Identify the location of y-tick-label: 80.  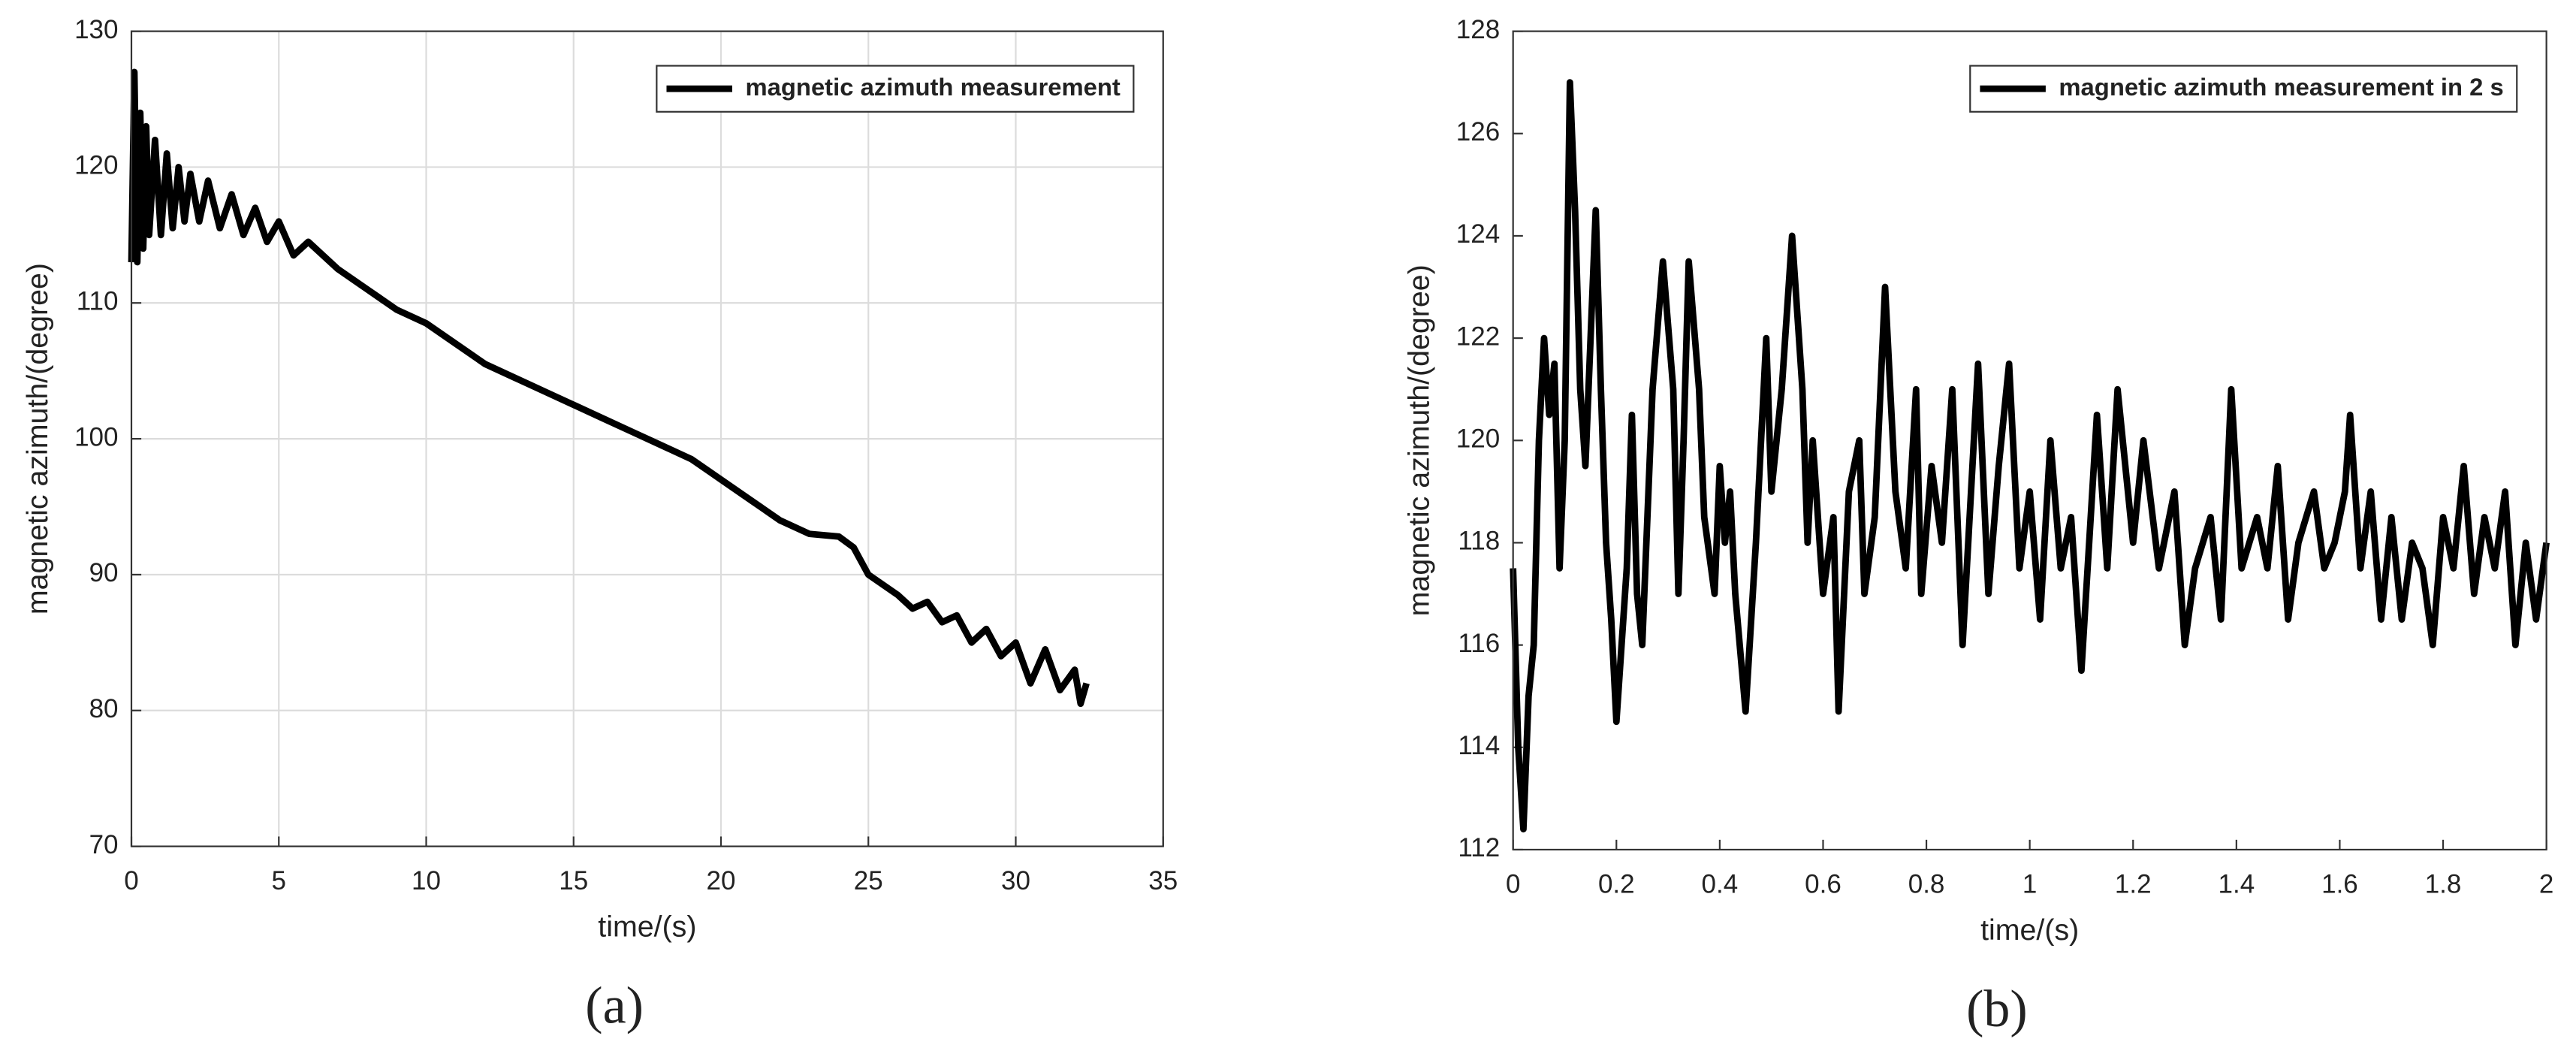
(104, 708).